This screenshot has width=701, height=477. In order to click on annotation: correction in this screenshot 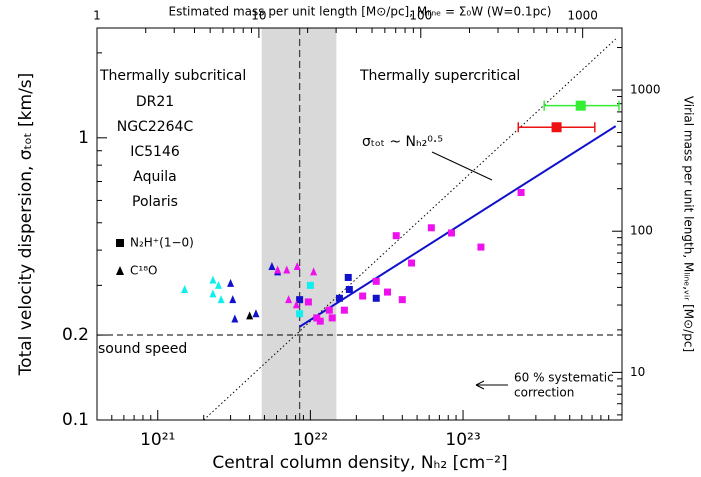, I will do `click(544, 393)`.